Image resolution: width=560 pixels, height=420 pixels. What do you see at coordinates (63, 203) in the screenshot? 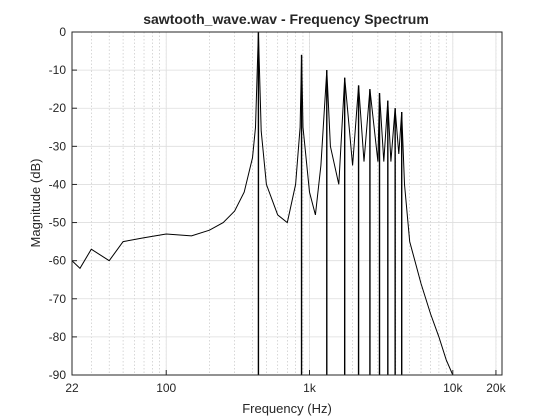
I see `y-axis: 0 -10 -20 -30 -40 -50 -60 -70 -80 -90` at bounding box center [63, 203].